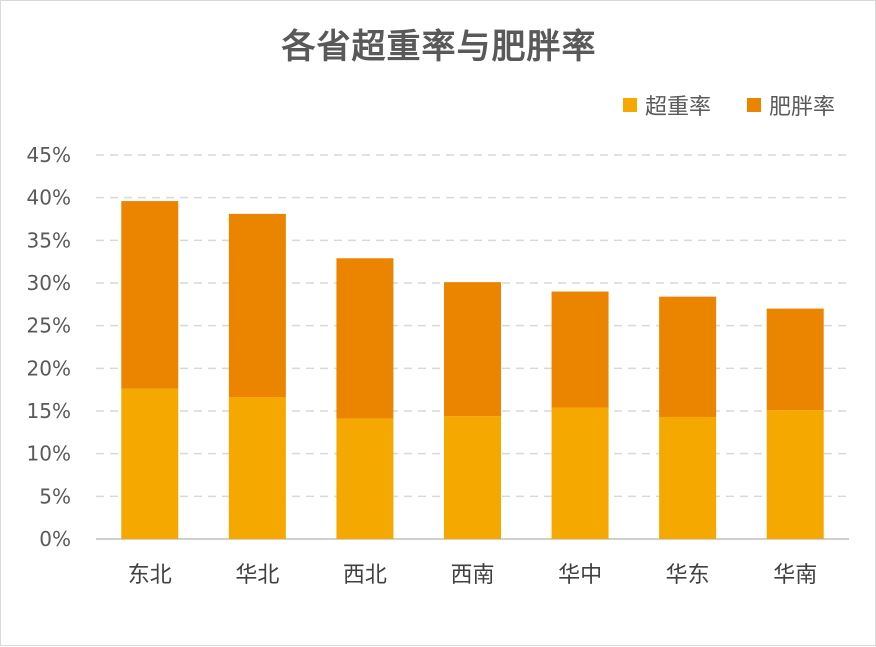 Image resolution: width=876 pixels, height=647 pixels. What do you see at coordinates (150, 575) in the screenshot?
I see `x-tick-label: 东北` at bounding box center [150, 575].